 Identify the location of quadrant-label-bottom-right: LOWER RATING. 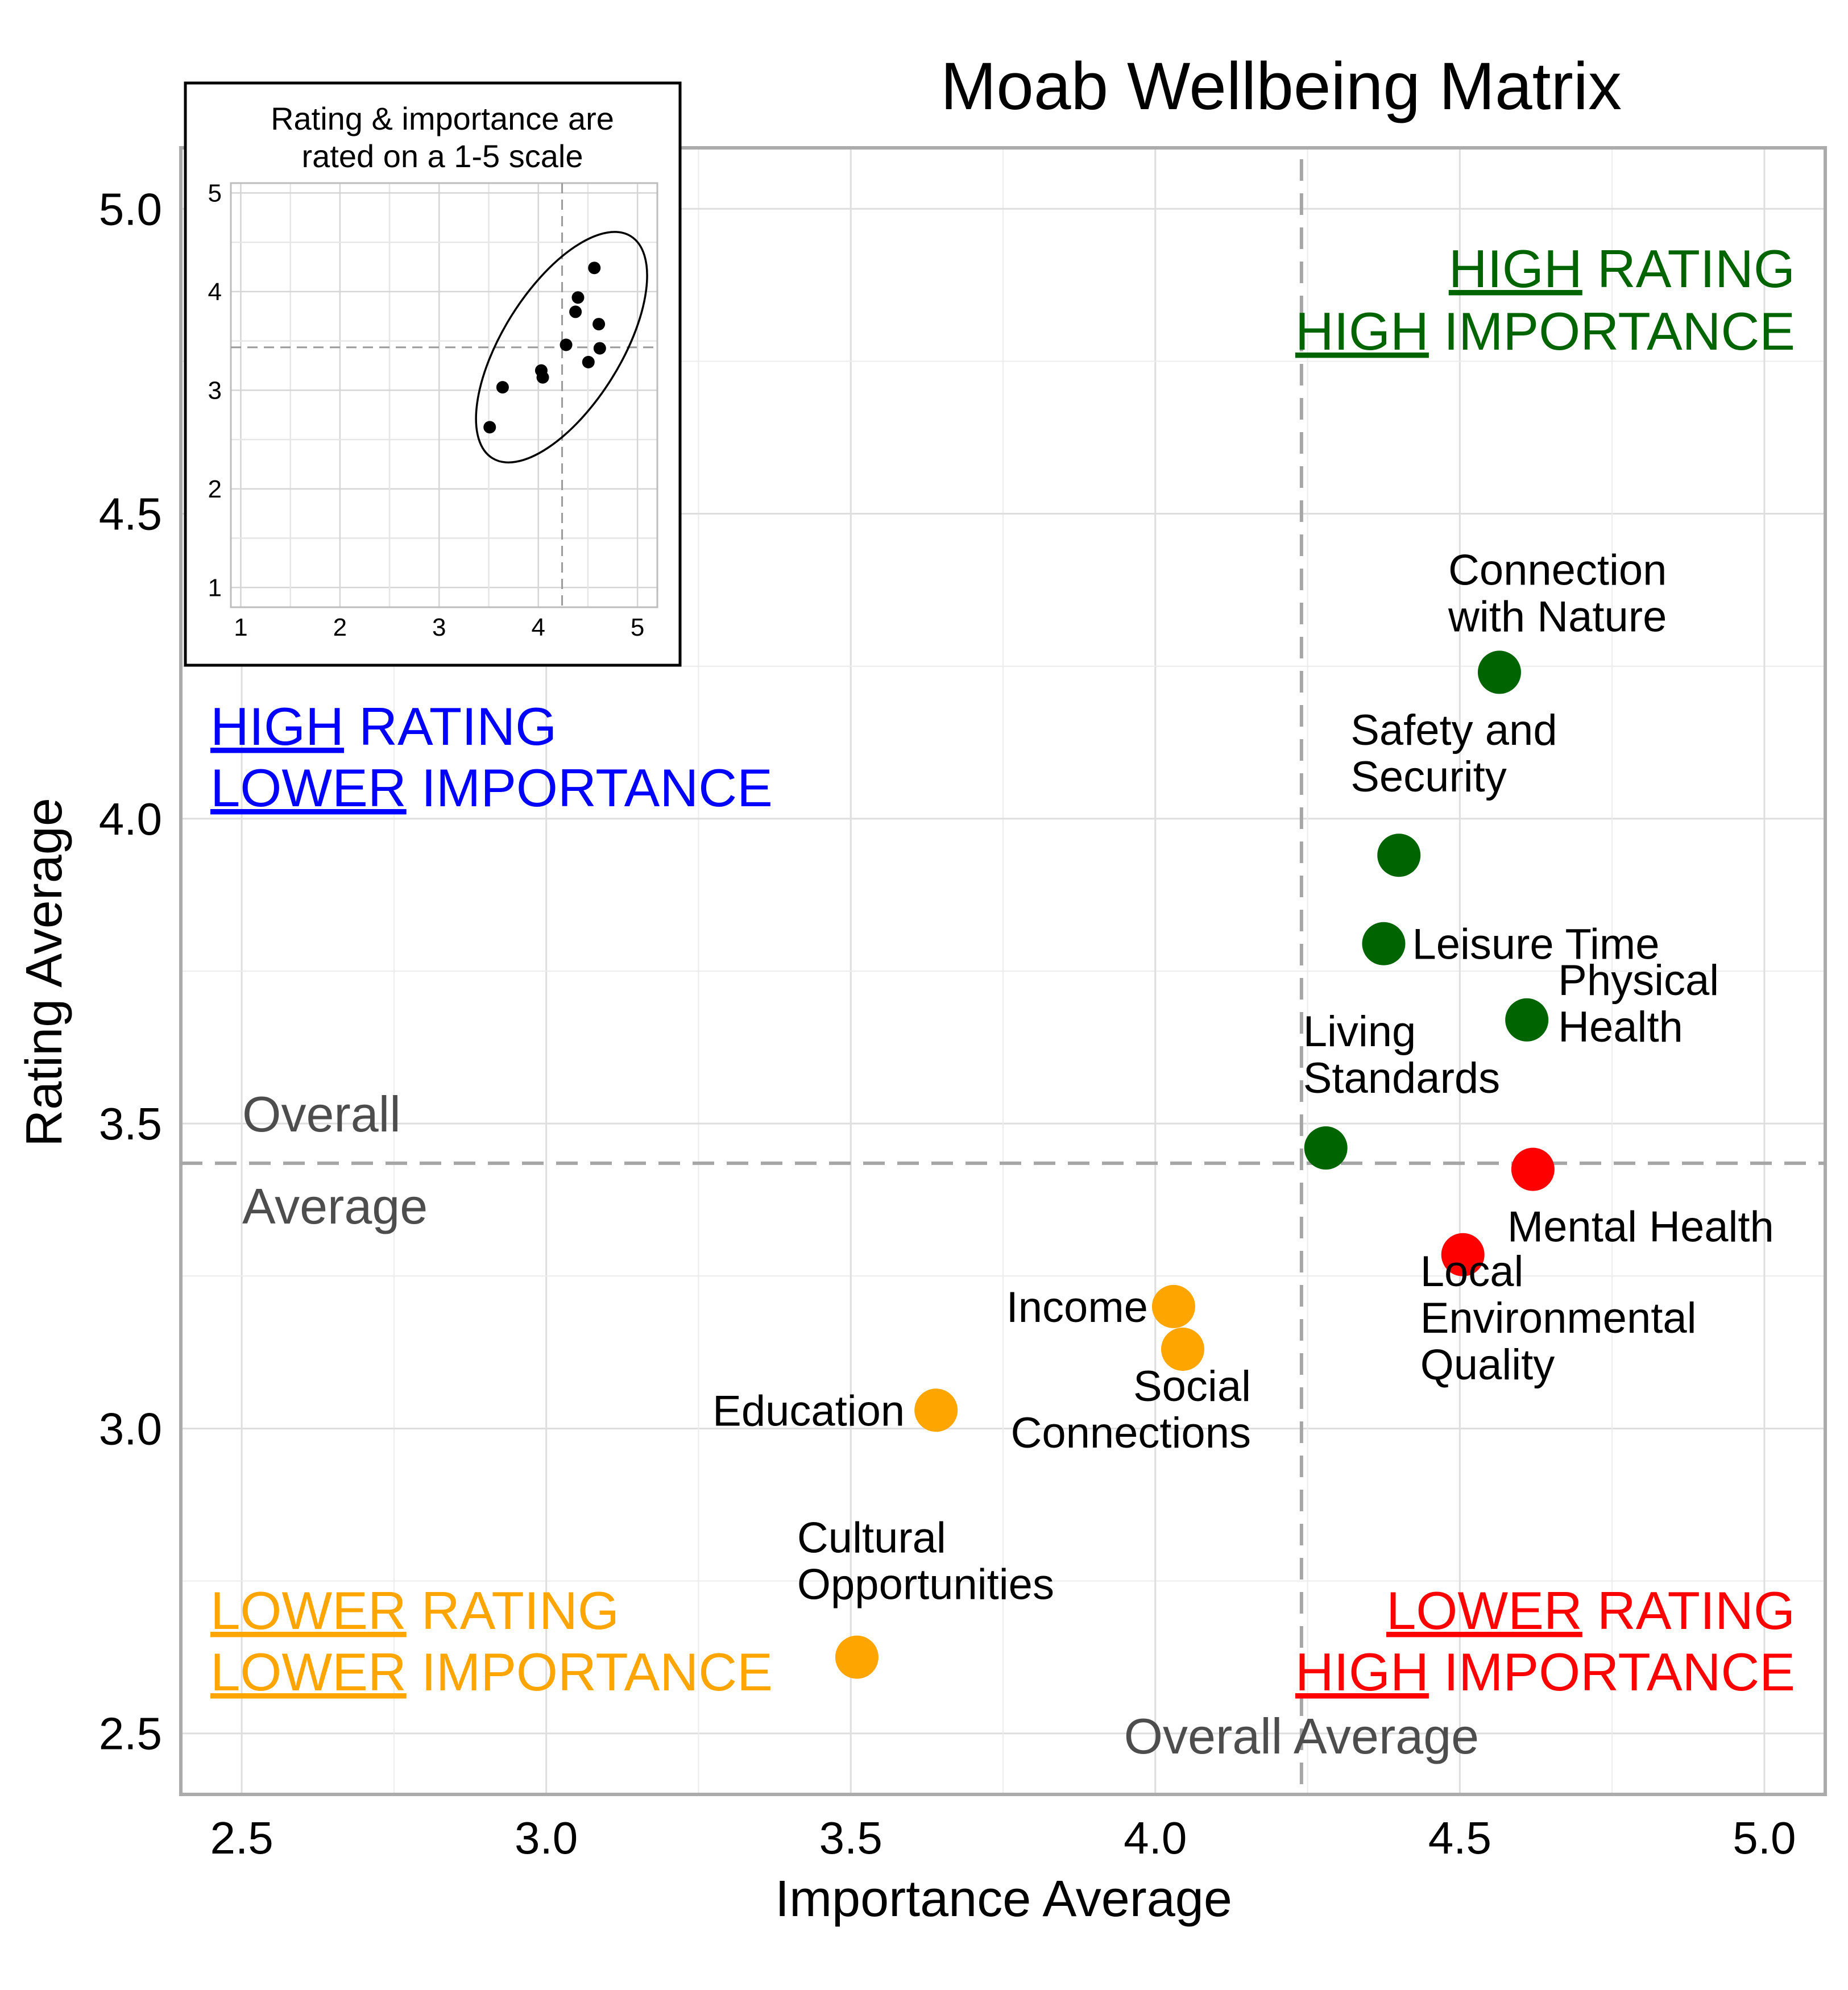
(1590, 1611).